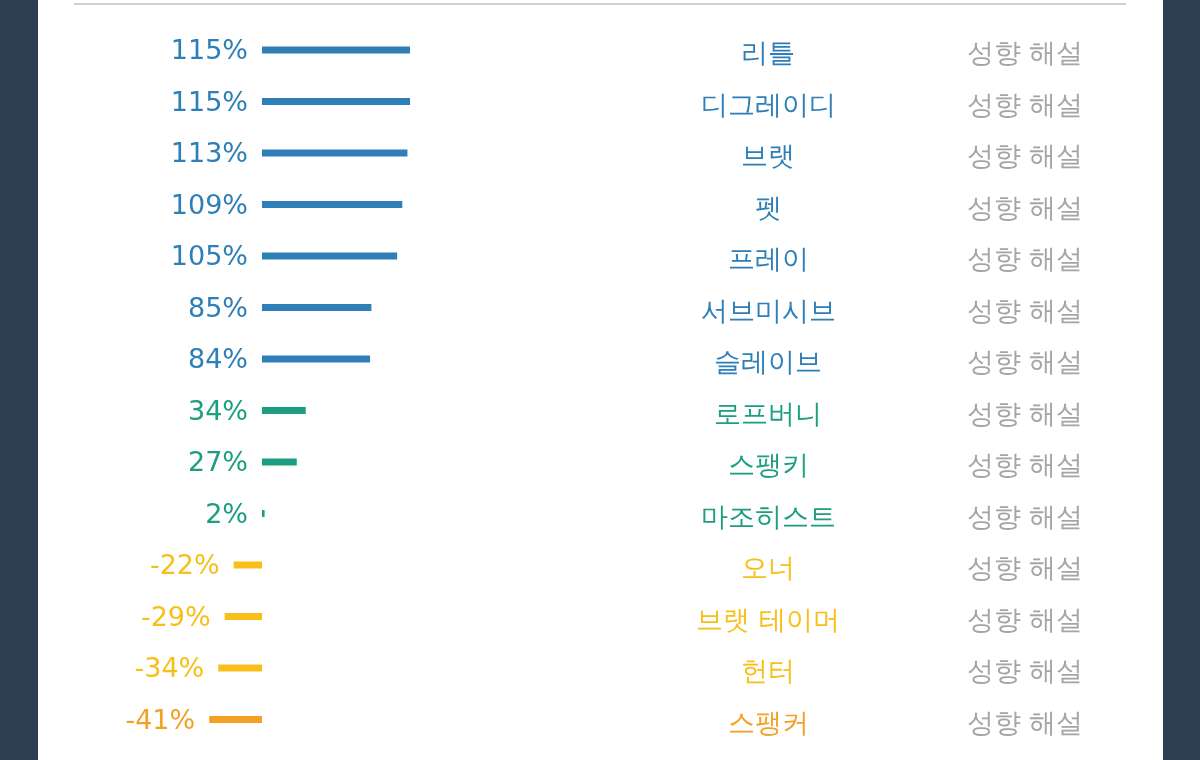 This screenshot has width=1200, height=760. Describe the element at coordinates (768, 568) in the screenshot. I see `y-tick-label: 오너` at that location.